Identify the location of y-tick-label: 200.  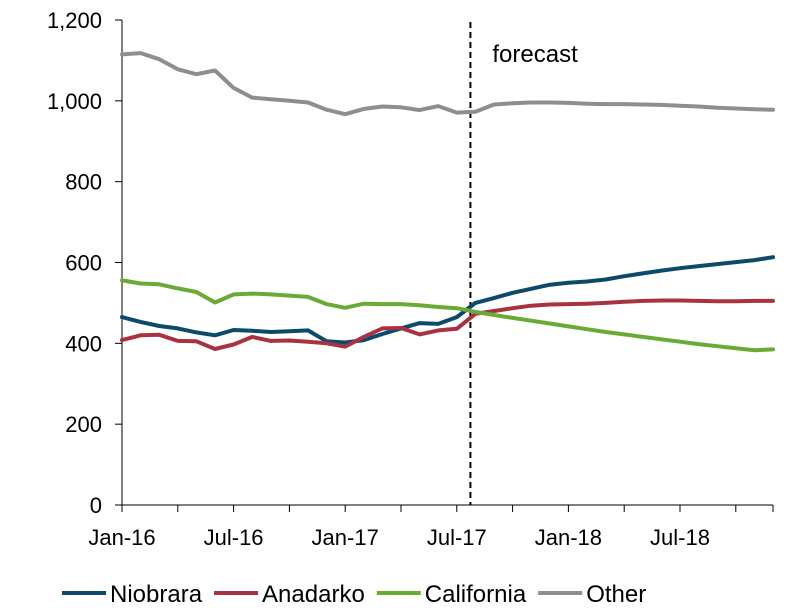
(83, 424).